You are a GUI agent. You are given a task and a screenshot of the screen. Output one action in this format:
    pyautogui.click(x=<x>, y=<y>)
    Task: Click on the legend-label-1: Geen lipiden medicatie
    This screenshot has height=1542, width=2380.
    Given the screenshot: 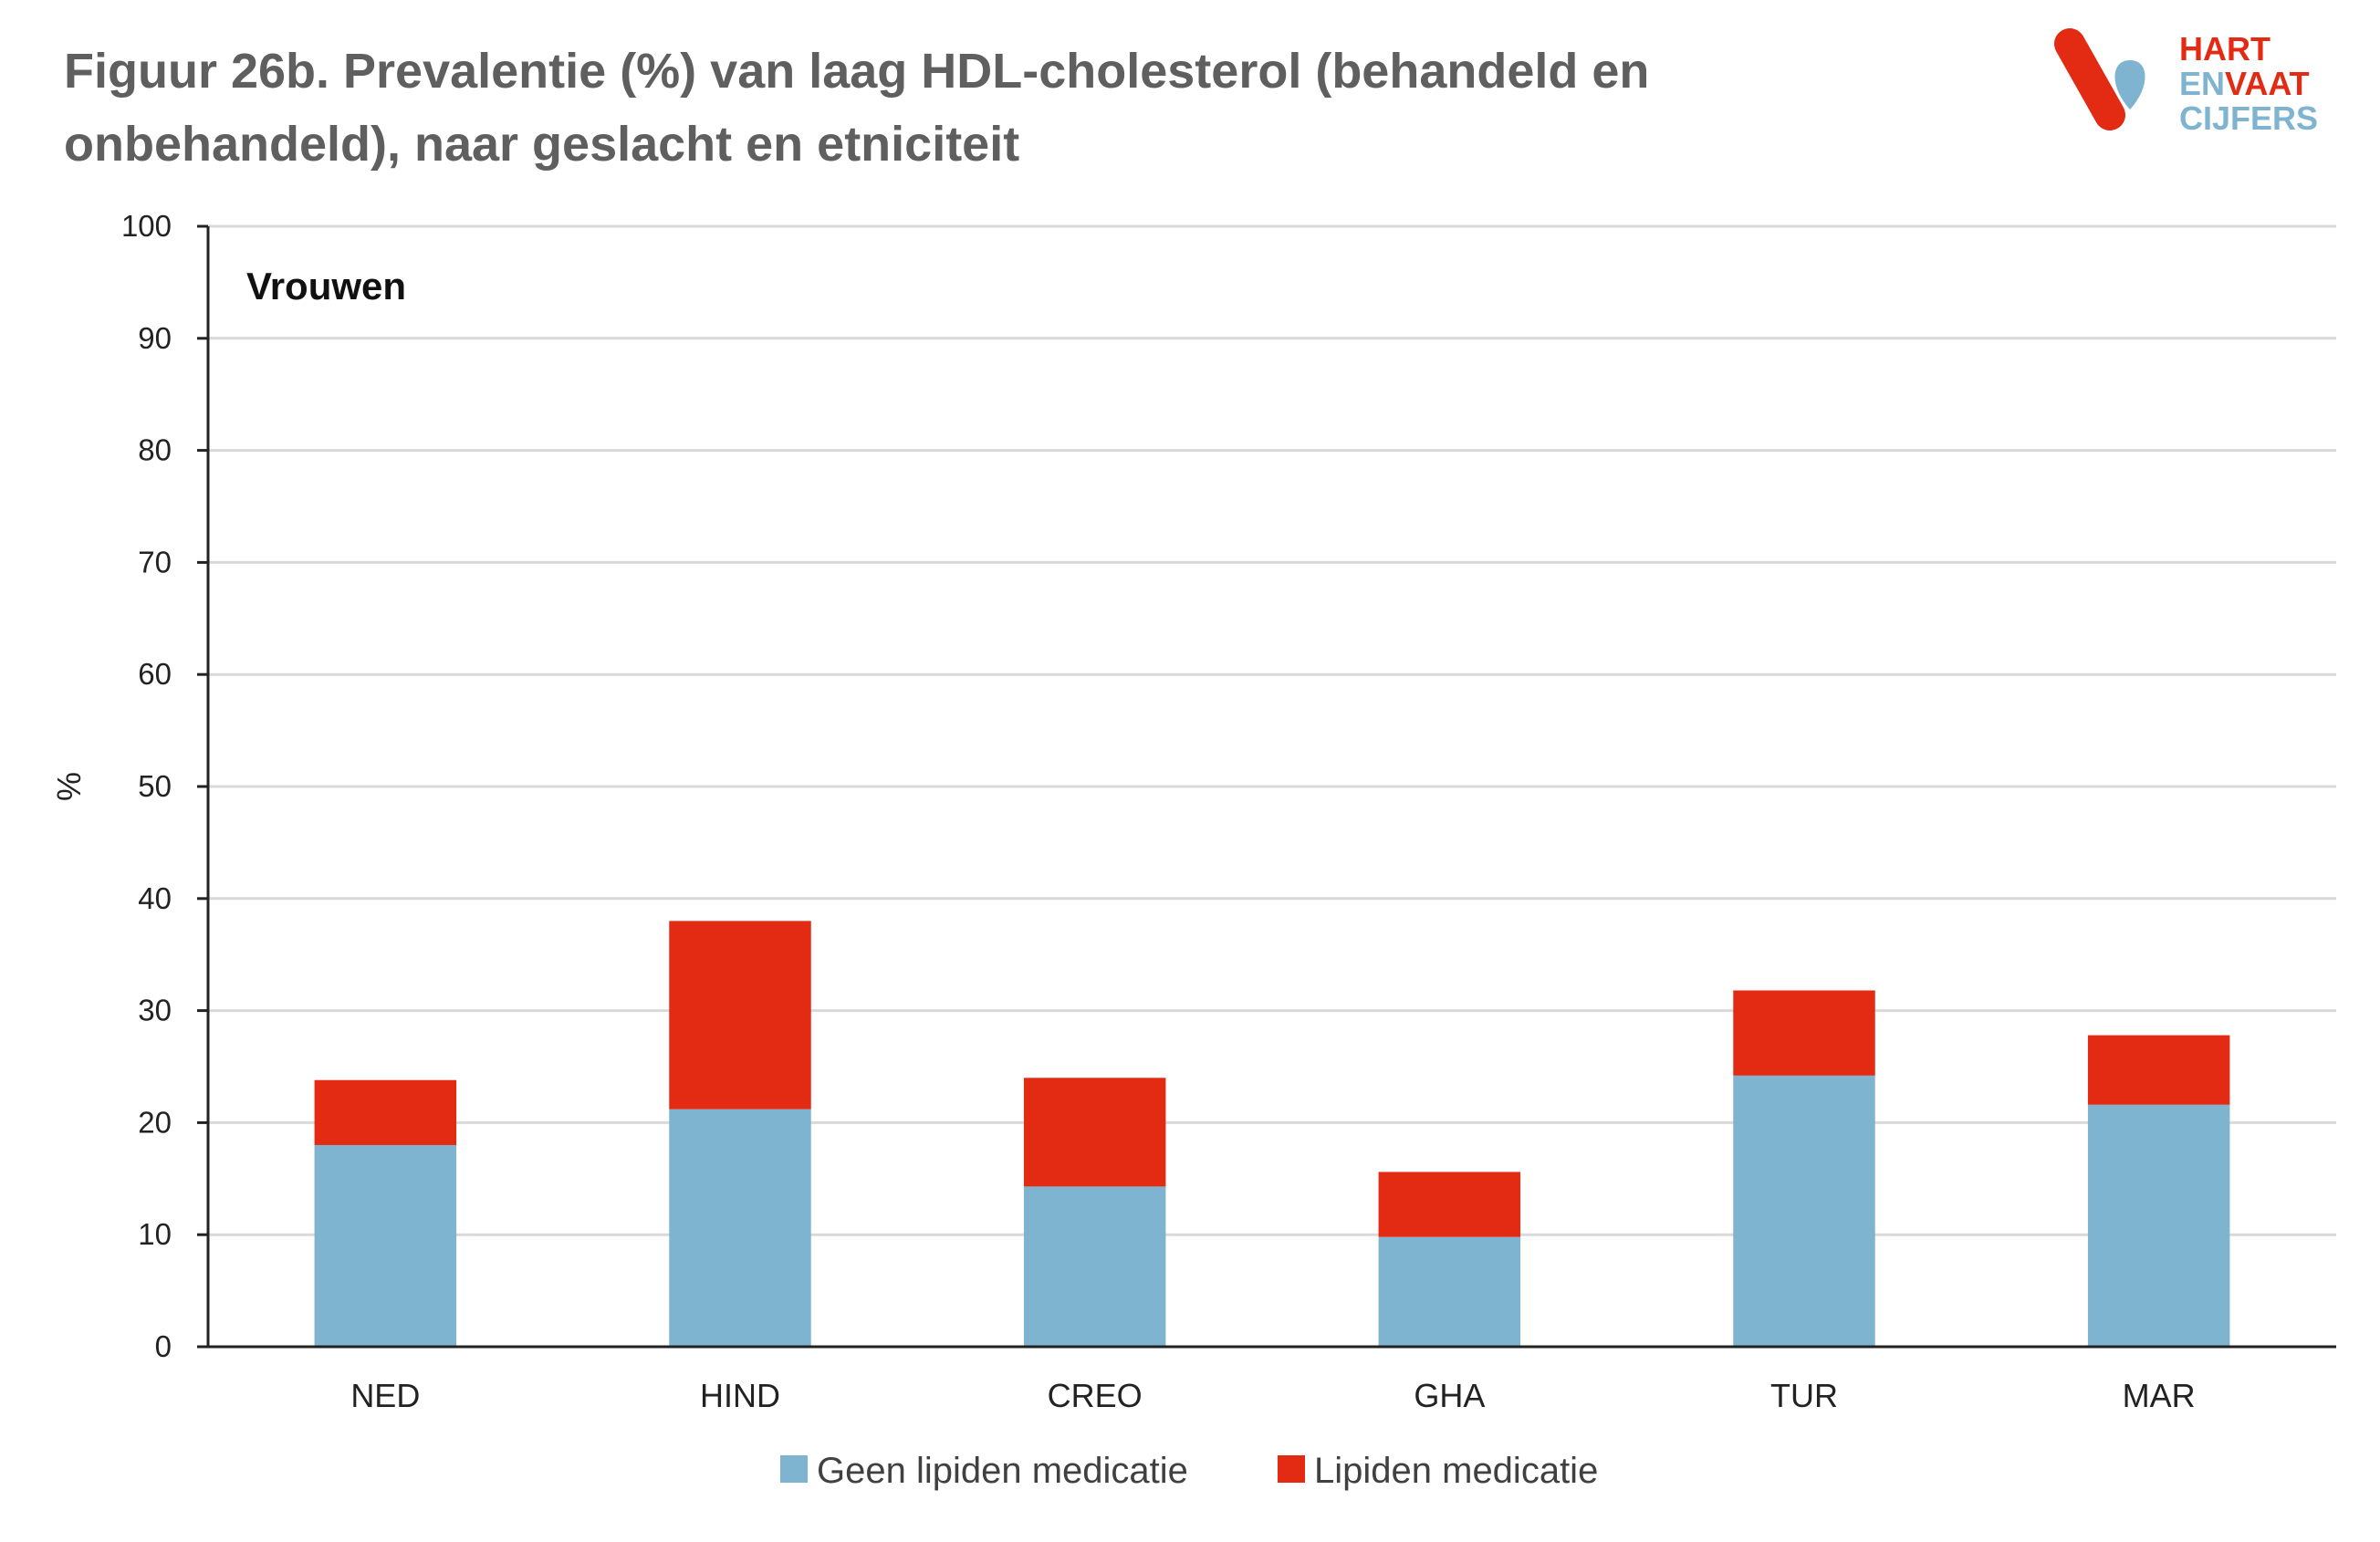 What is the action you would take?
    pyautogui.click(x=1002, y=1471)
    